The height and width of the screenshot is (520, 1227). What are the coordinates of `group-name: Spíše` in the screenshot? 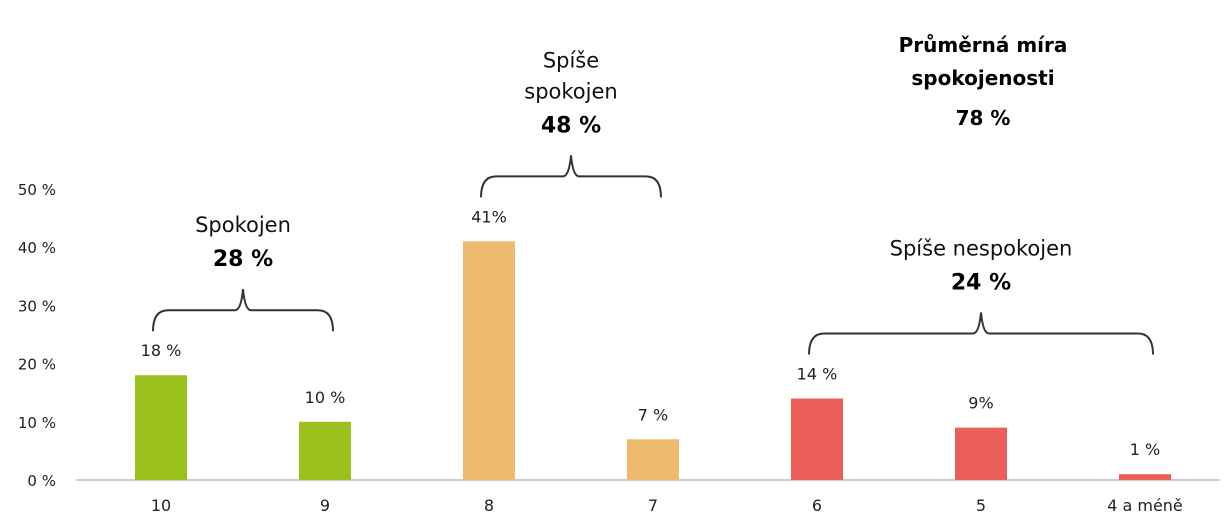 It's located at (571, 60).